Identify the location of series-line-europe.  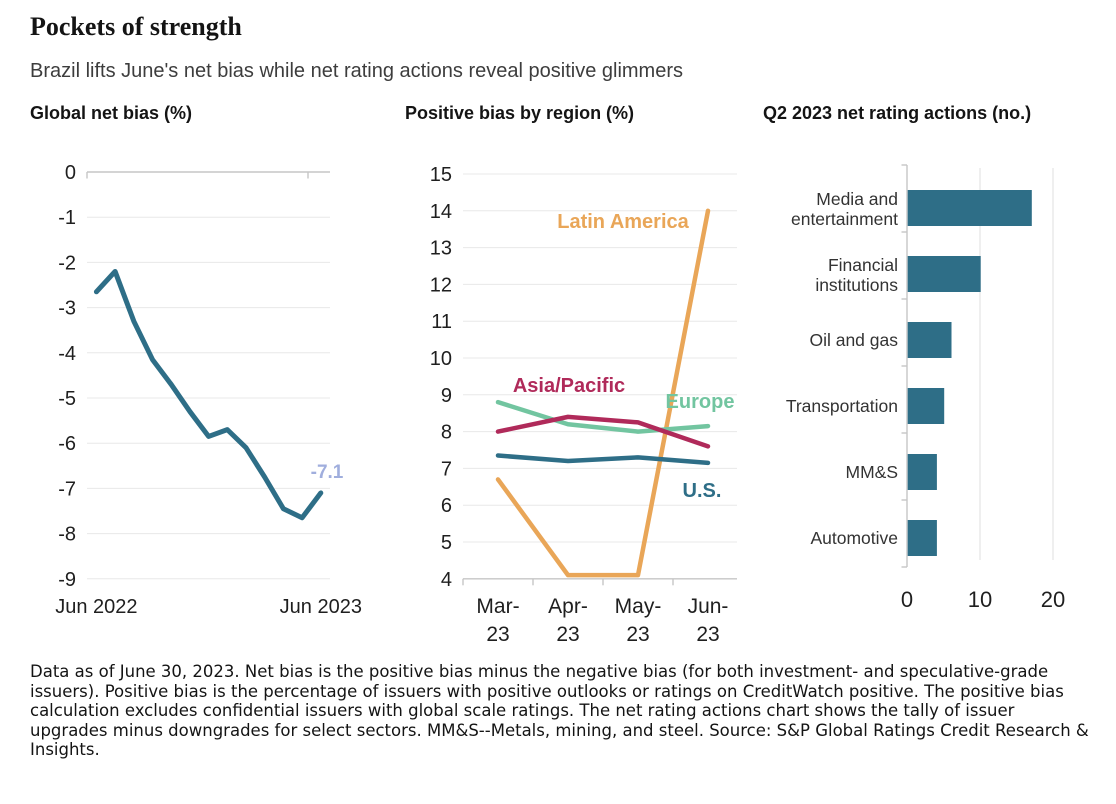
(603, 416).